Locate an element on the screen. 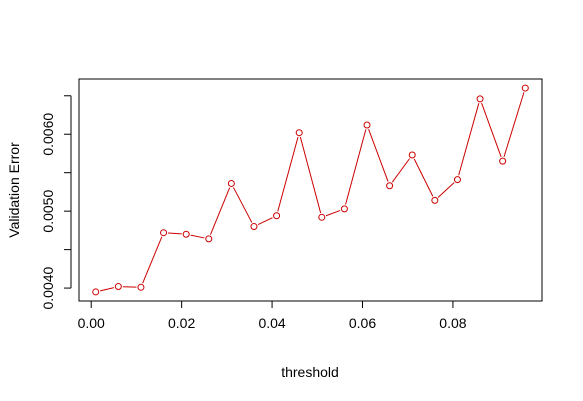 The image size is (583, 401). x-axis-title: threshold is located at coordinates (310, 372).